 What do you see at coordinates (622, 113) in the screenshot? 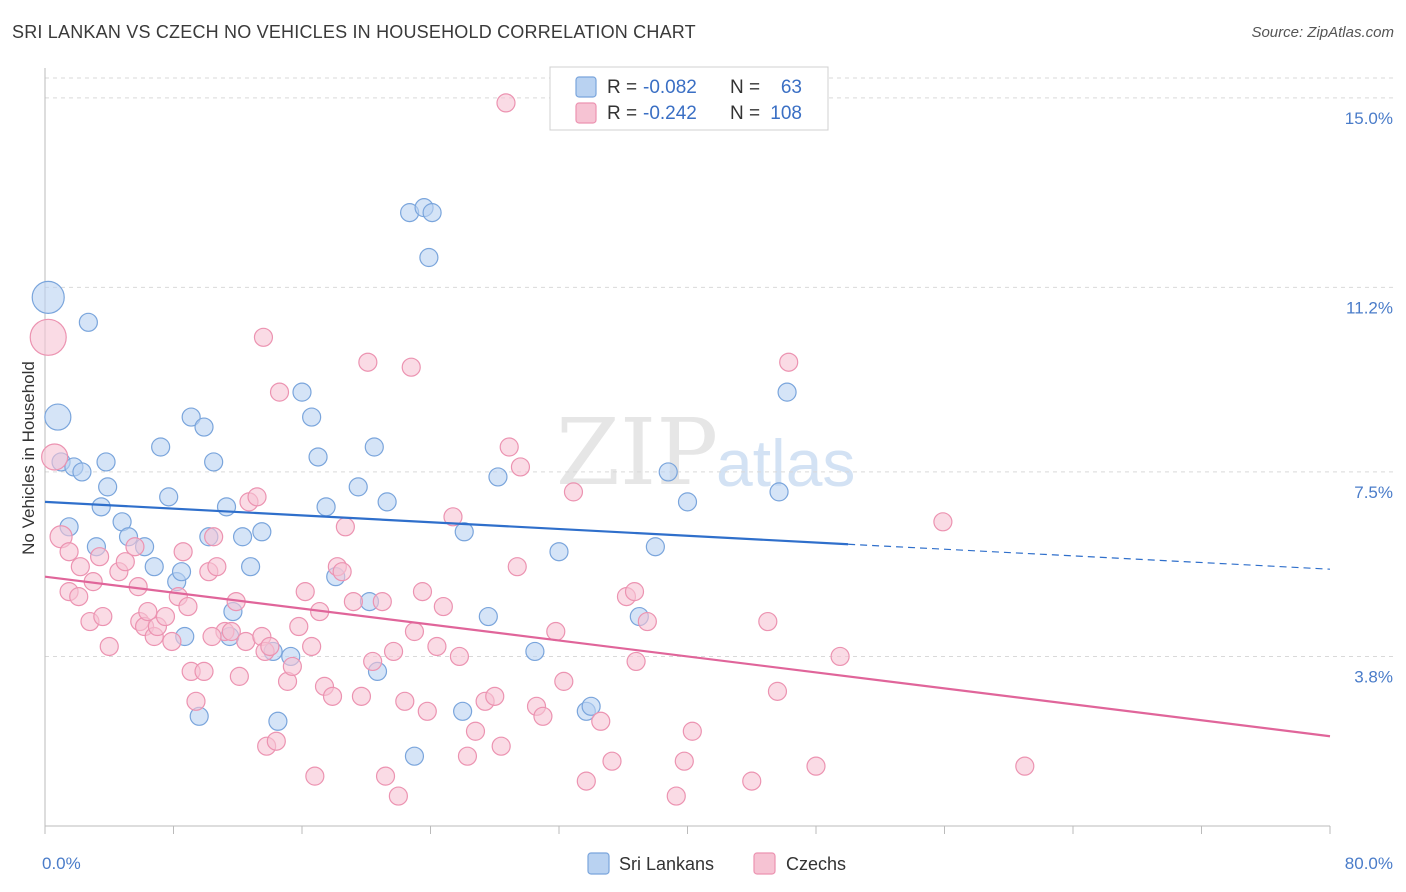
I see `legend-r-label-1: R =` at bounding box center [622, 113].